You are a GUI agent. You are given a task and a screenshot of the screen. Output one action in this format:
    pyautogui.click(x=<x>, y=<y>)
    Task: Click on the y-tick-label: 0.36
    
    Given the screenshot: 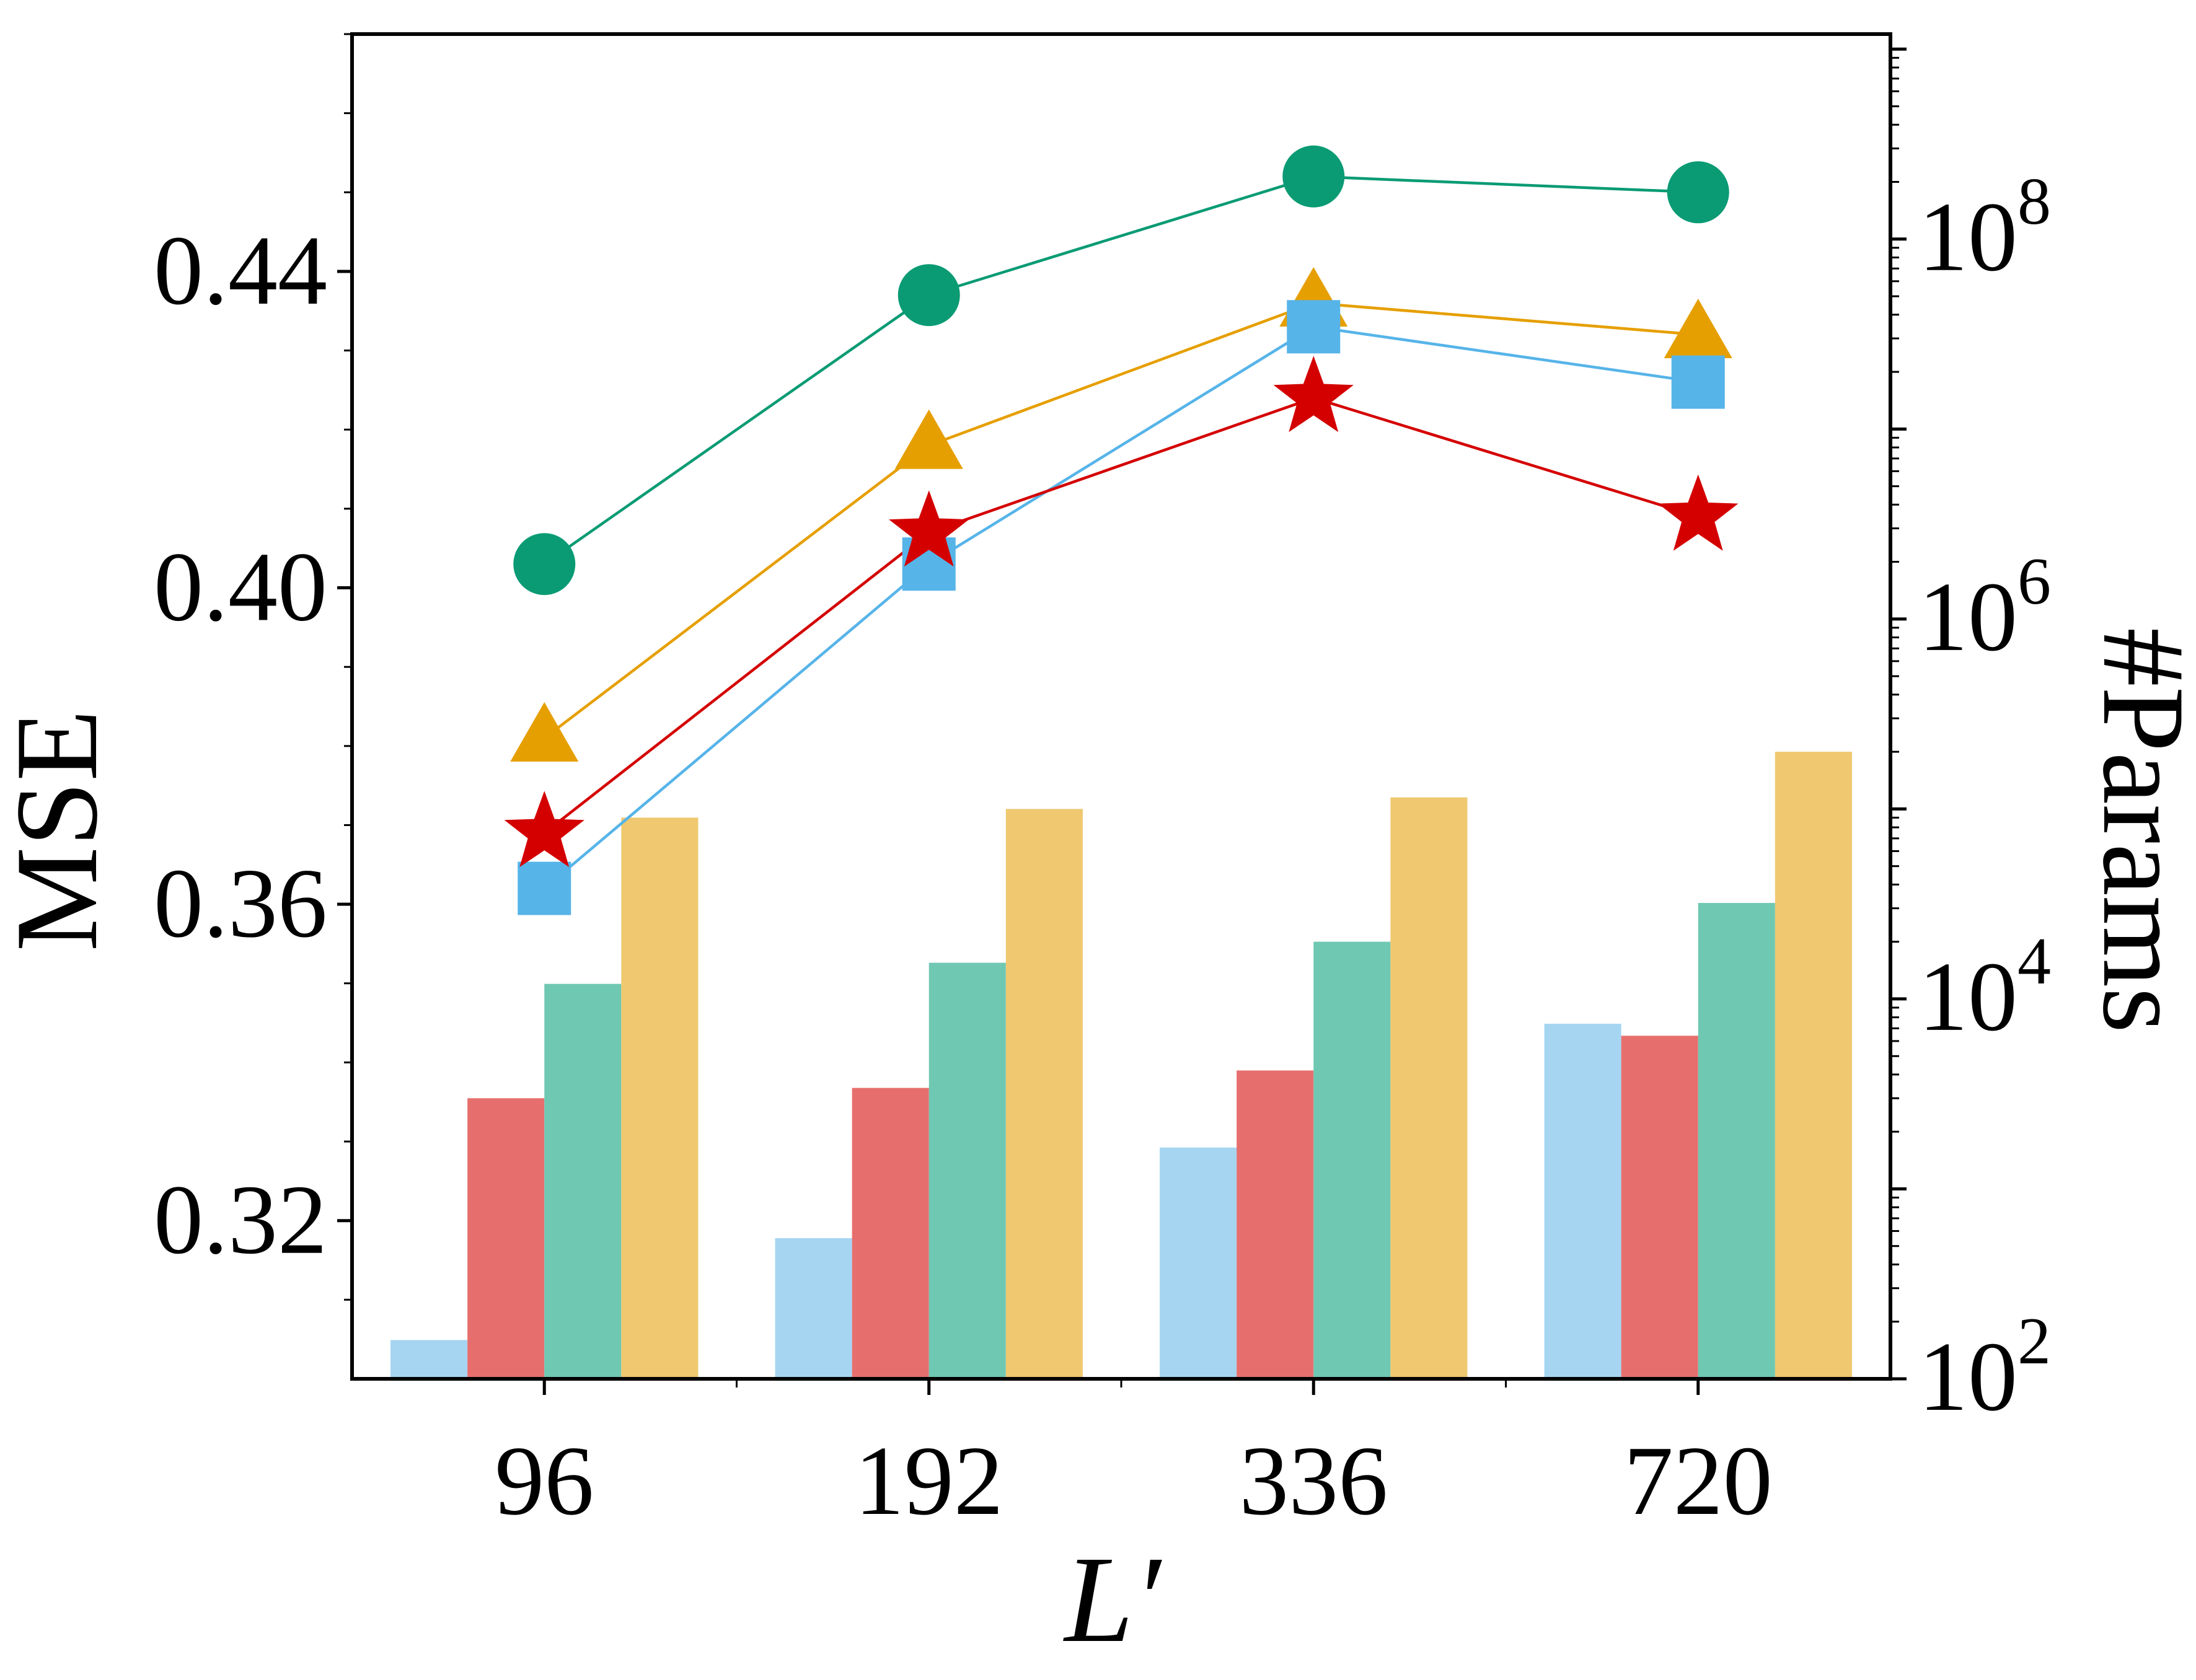 What is the action you would take?
    pyautogui.click(x=240, y=903)
    